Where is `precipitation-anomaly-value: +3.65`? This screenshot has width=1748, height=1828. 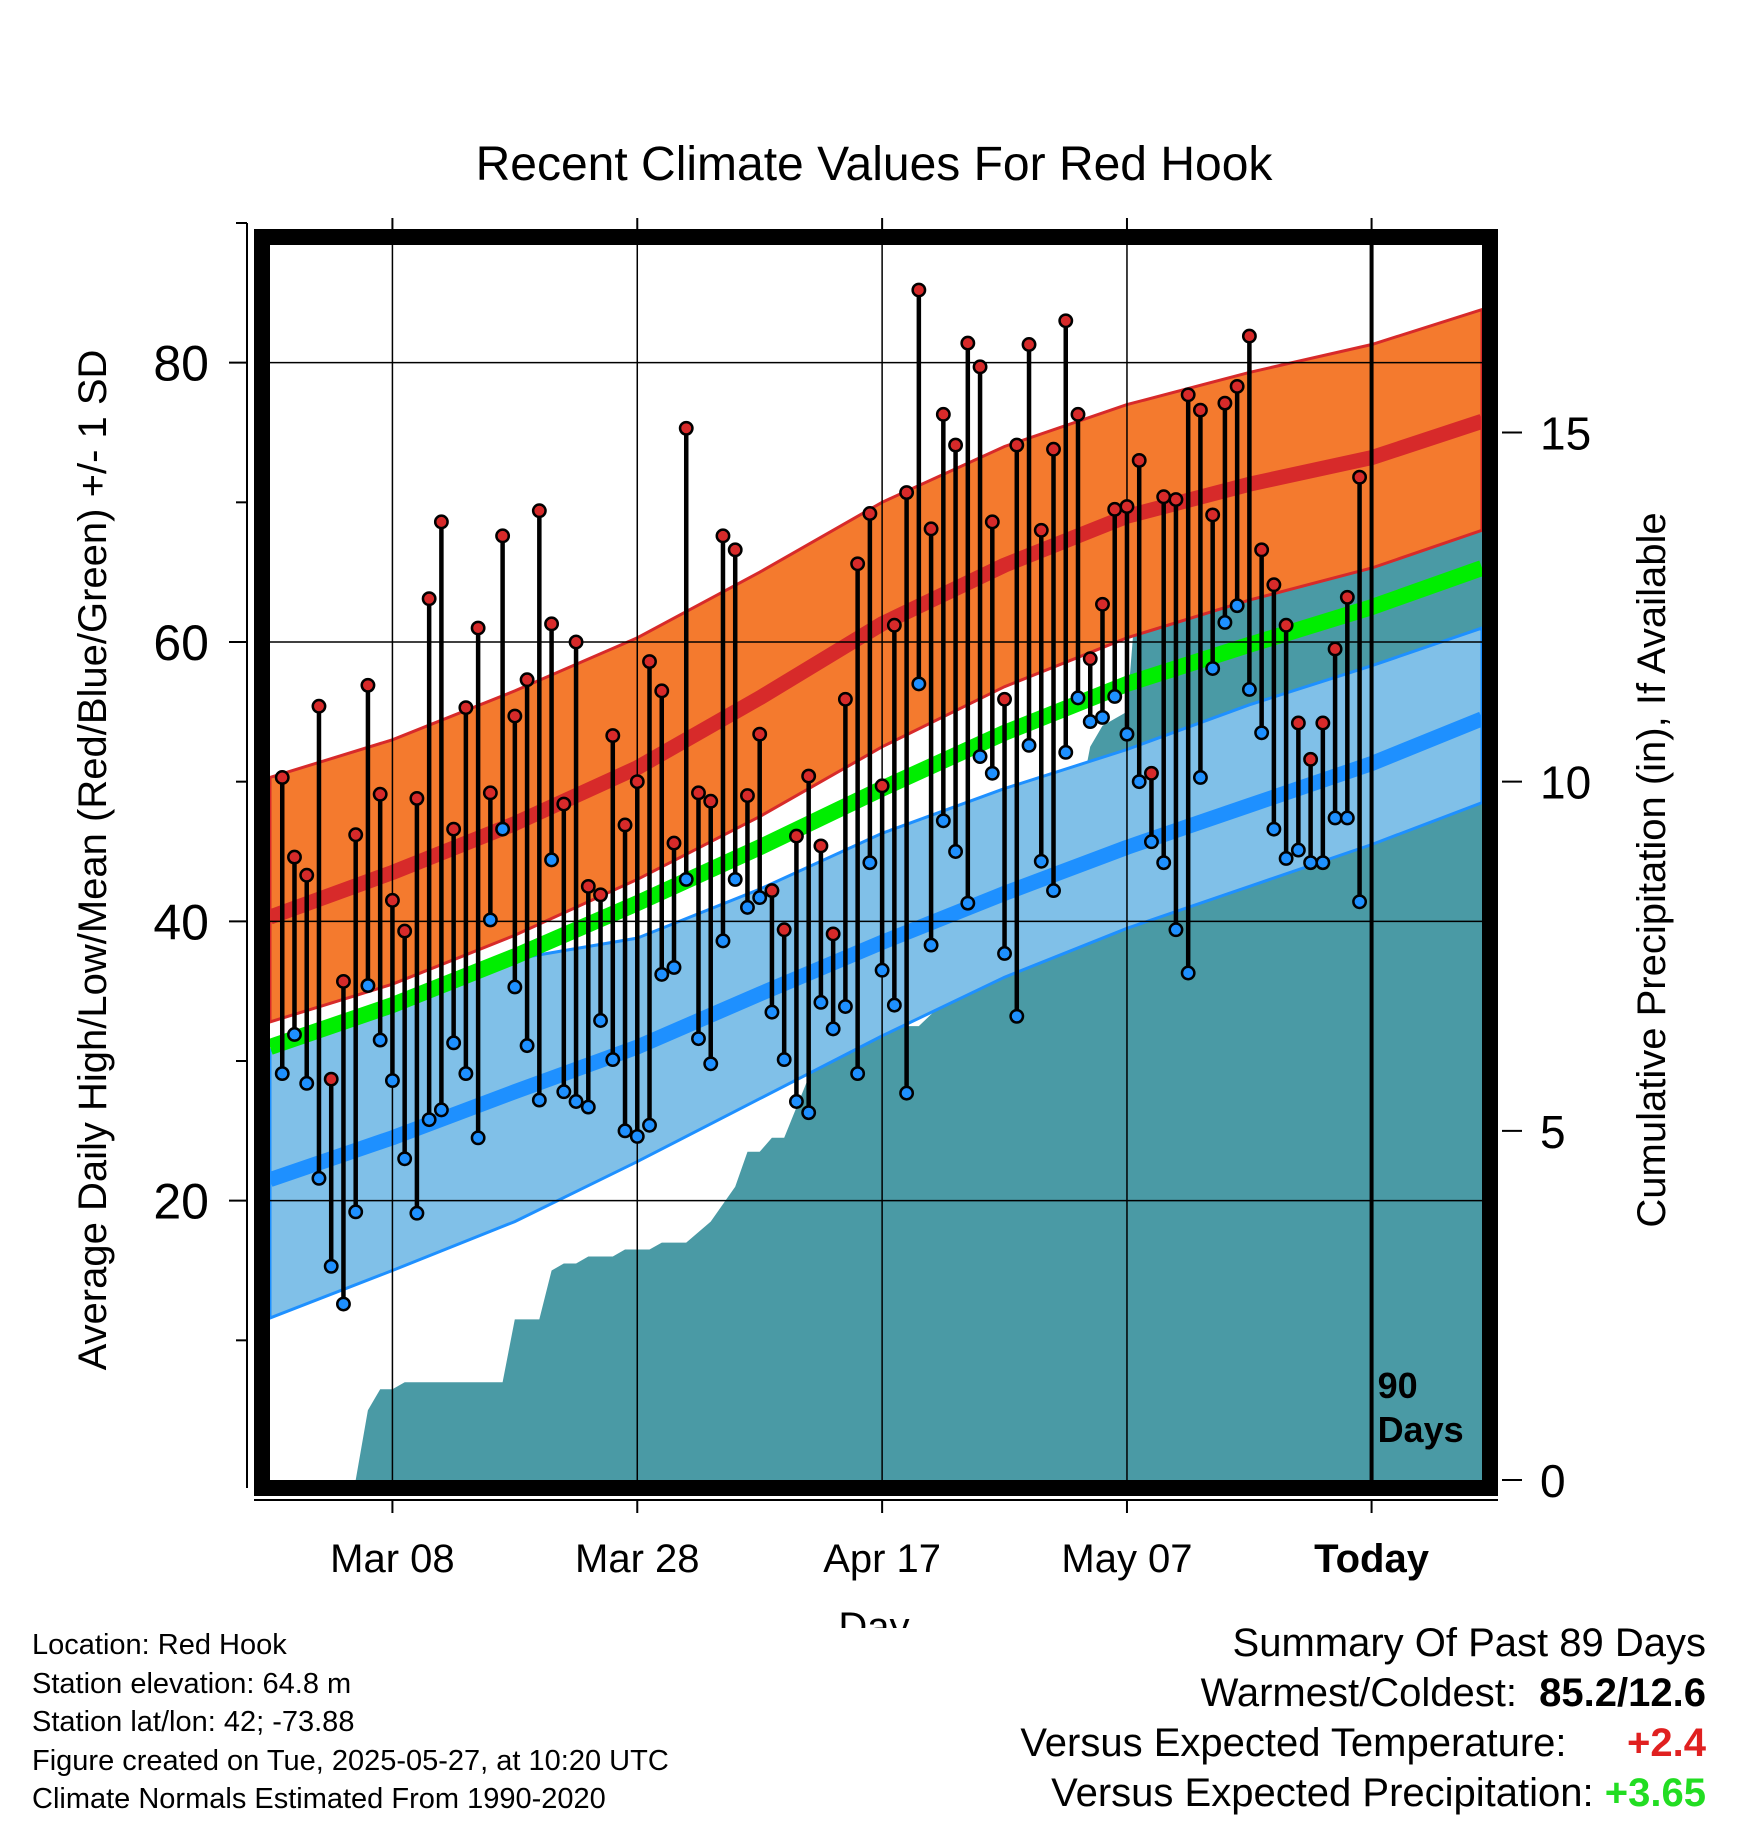
precipitation-anomaly-value: +3.65 is located at coordinates (1655, 1793).